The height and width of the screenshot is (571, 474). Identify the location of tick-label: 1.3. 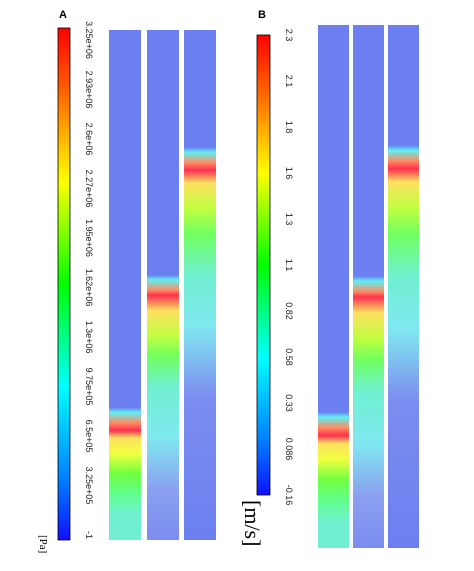
(289, 219).